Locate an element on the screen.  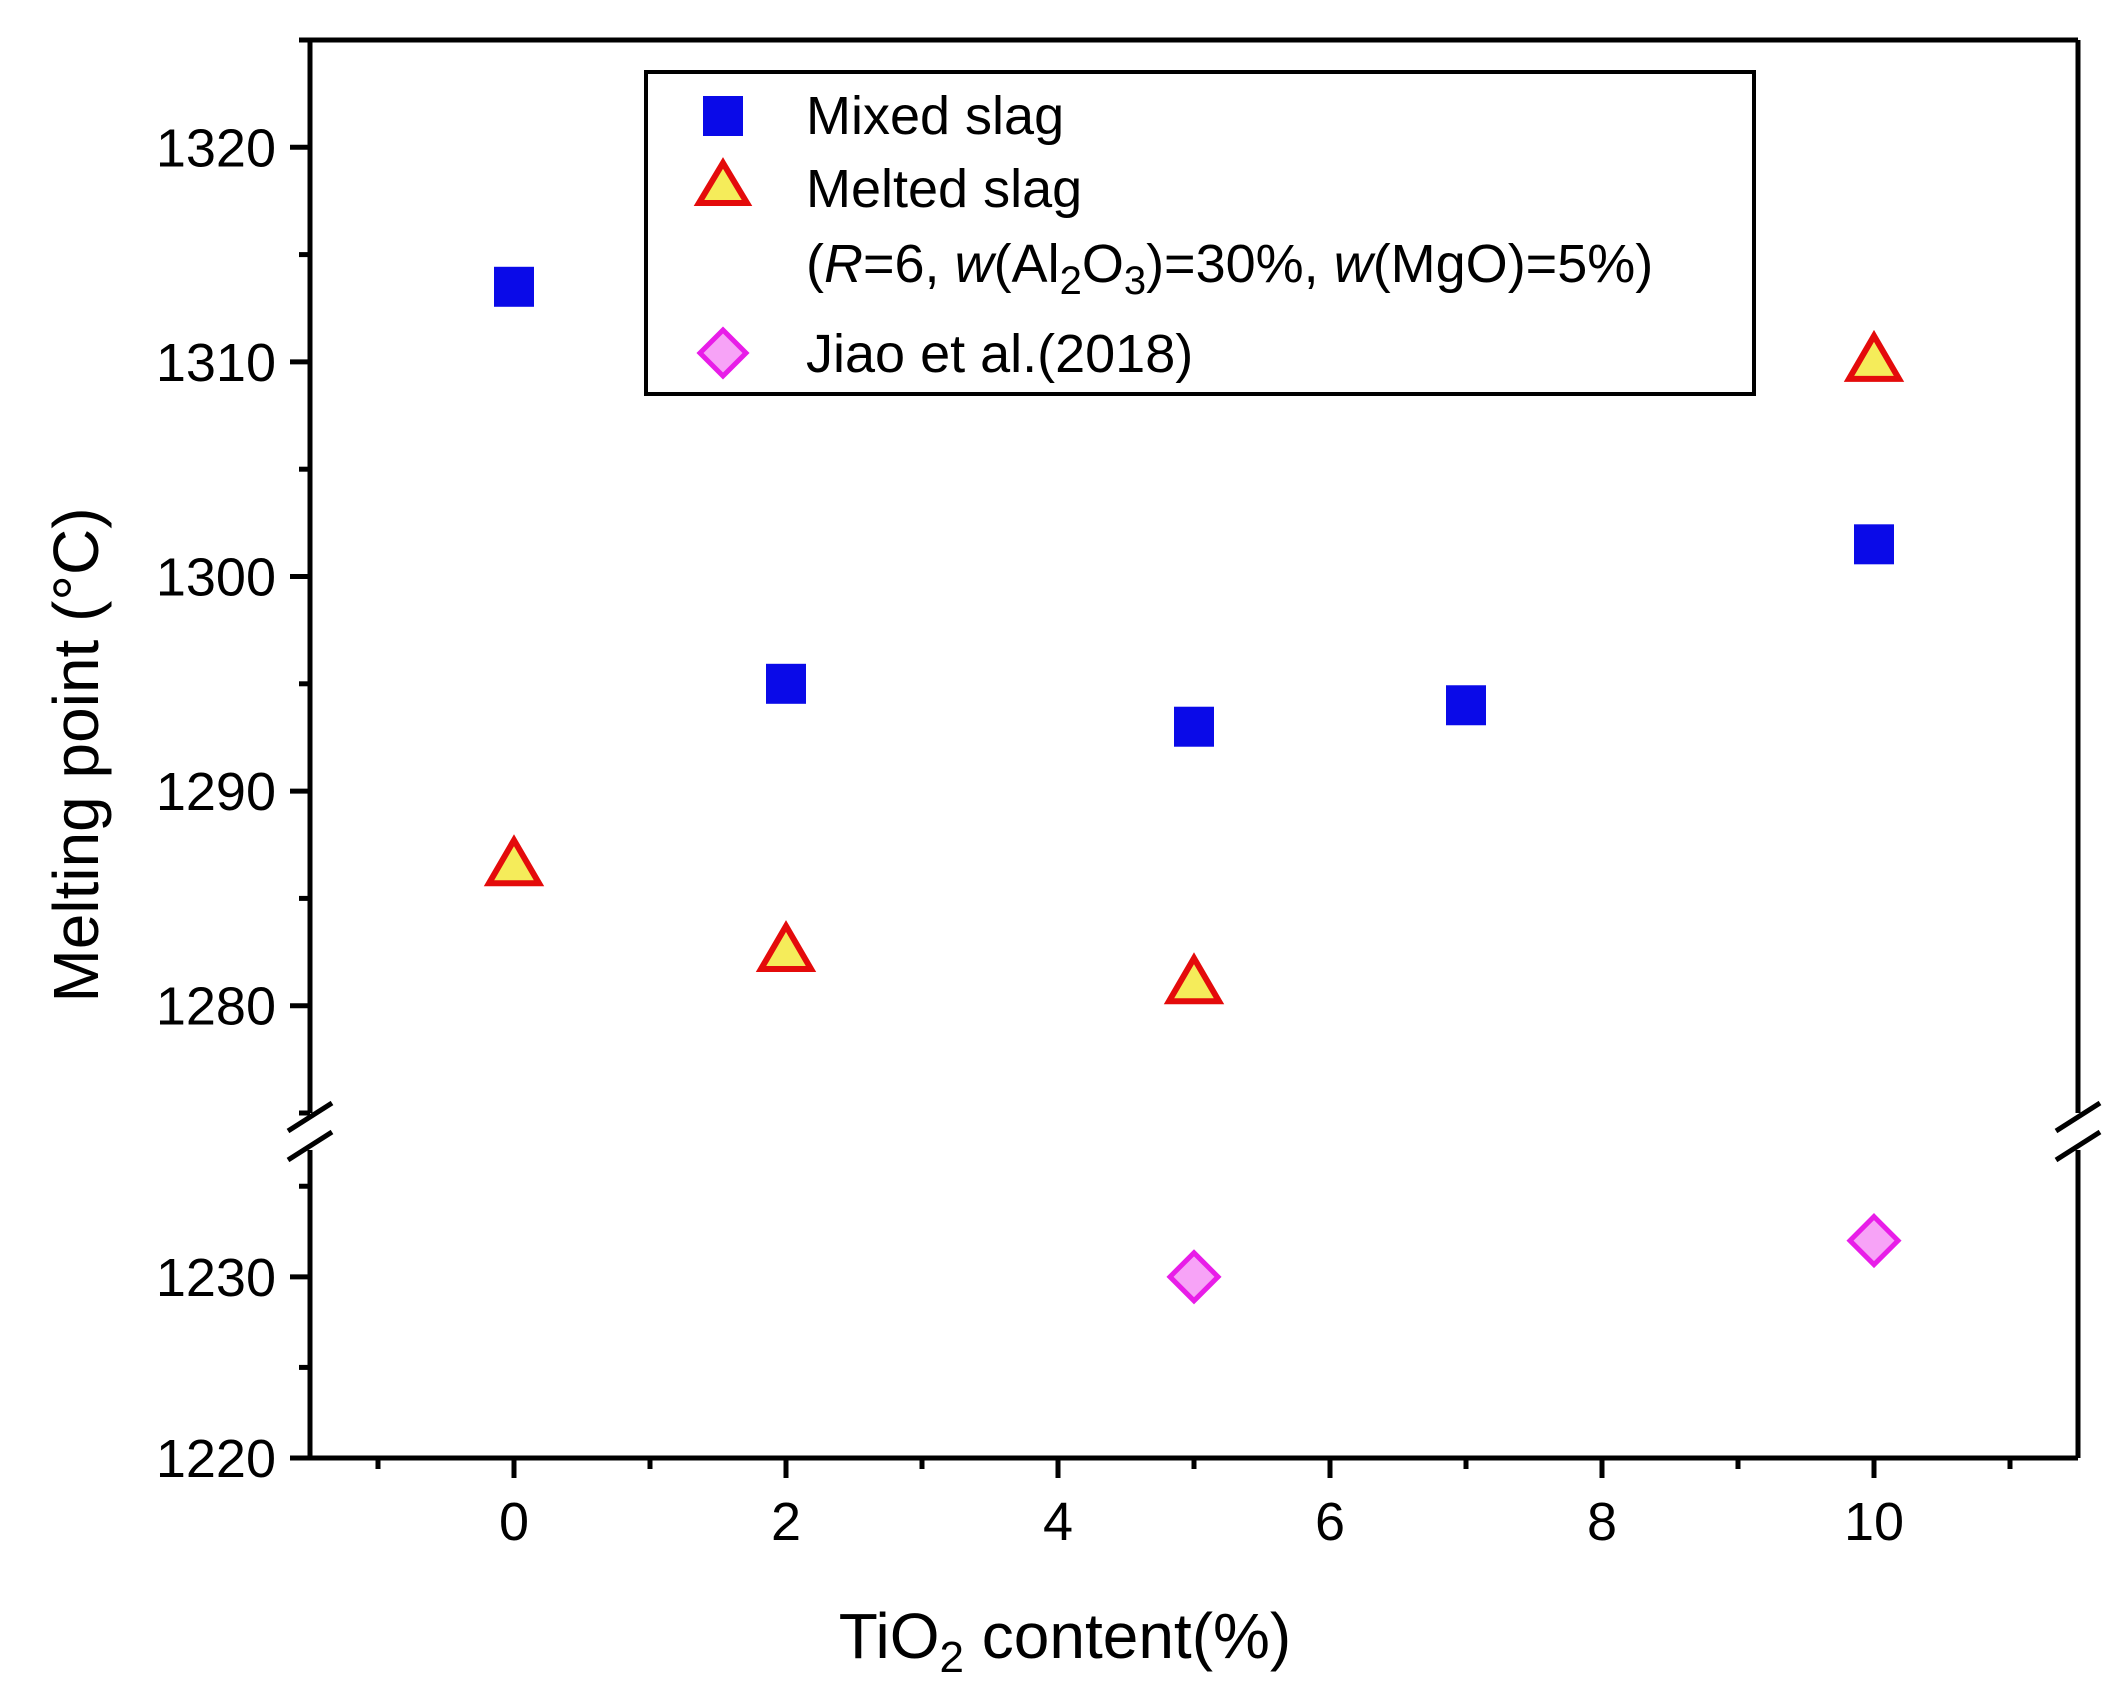
x-tick-label: 6 is located at coordinates (1330, 1522).